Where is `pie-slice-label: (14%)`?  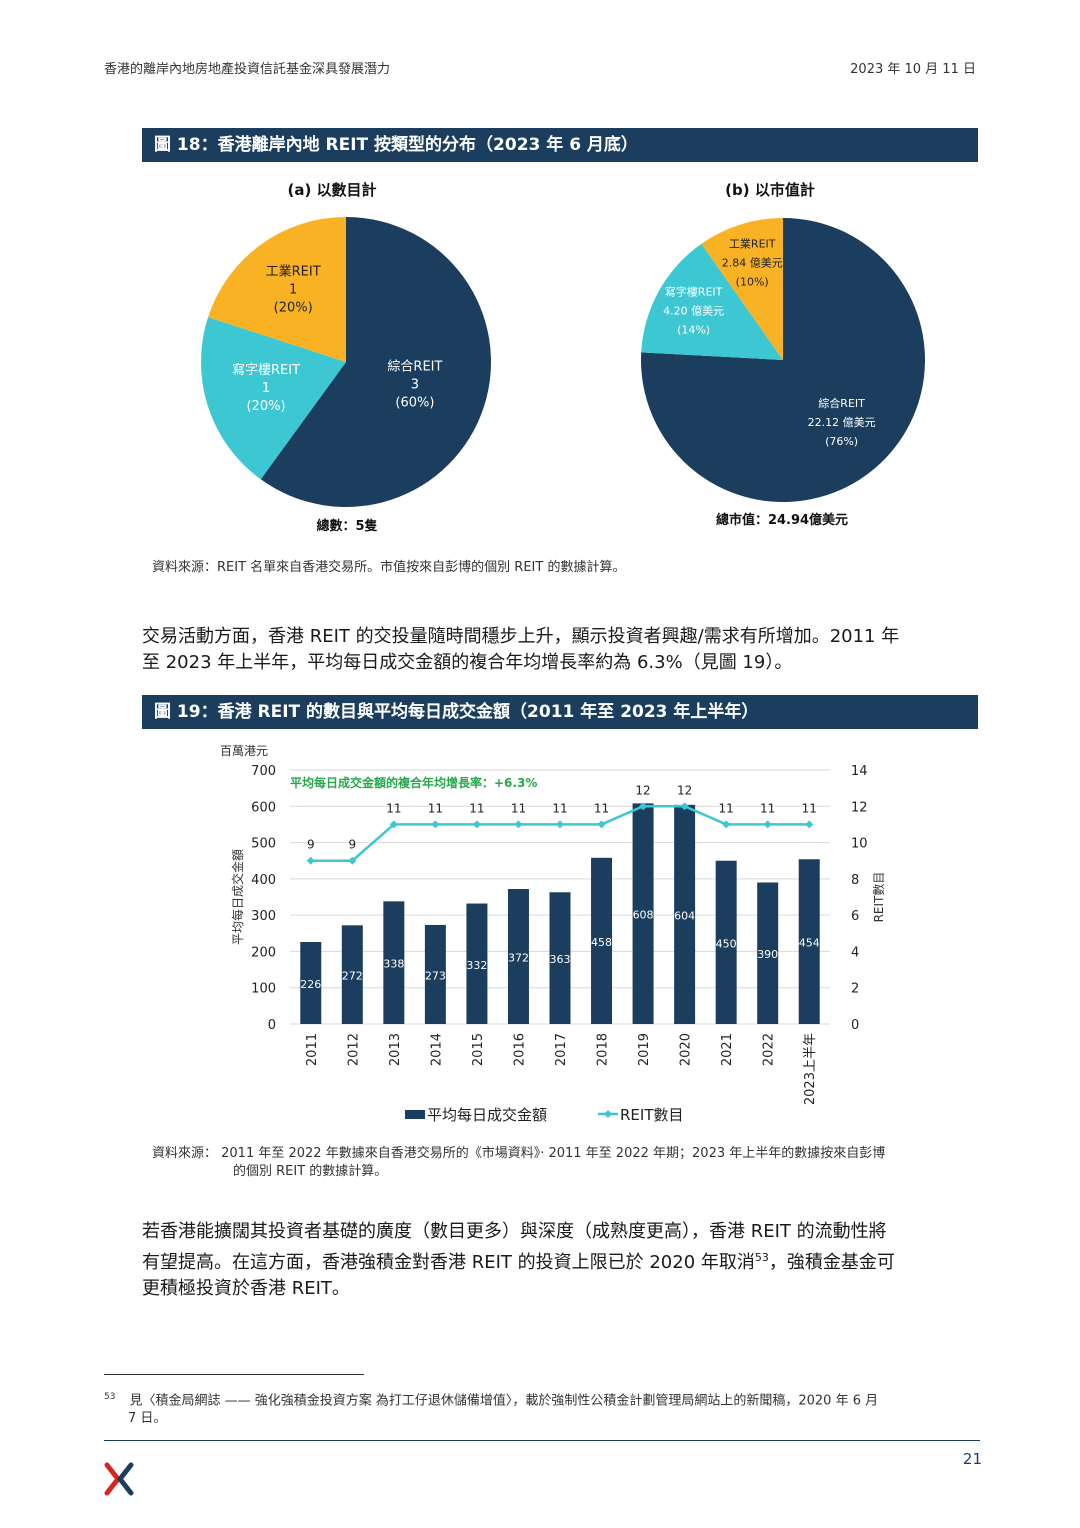 pie-slice-label: (14%) is located at coordinates (693, 329).